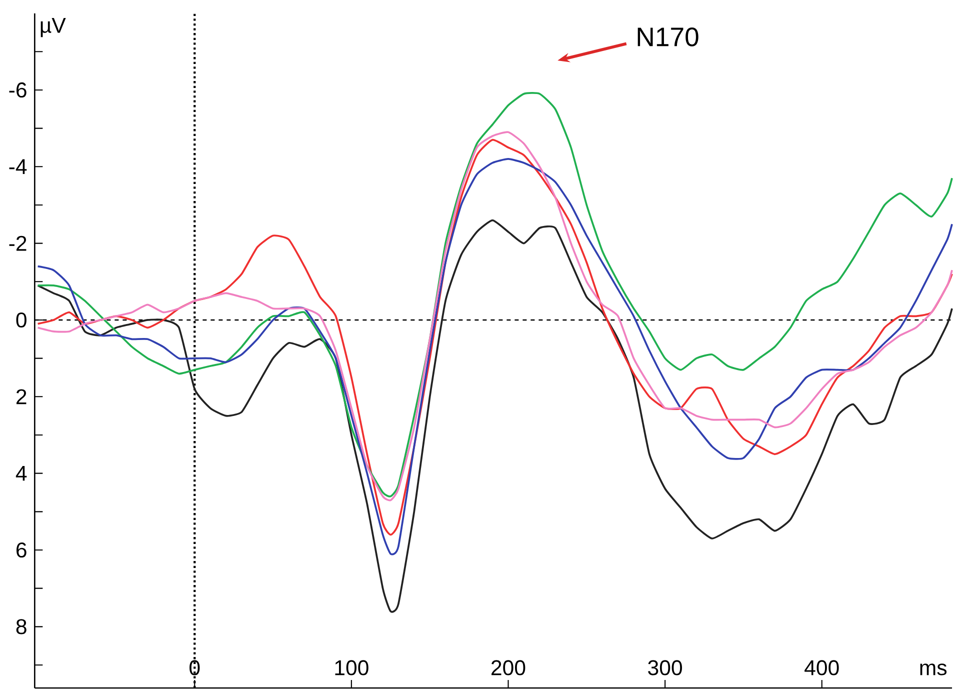  Describe the element at coordinates (17, 90) in the screenshot. I see `y-tick-label: -6` at that location.